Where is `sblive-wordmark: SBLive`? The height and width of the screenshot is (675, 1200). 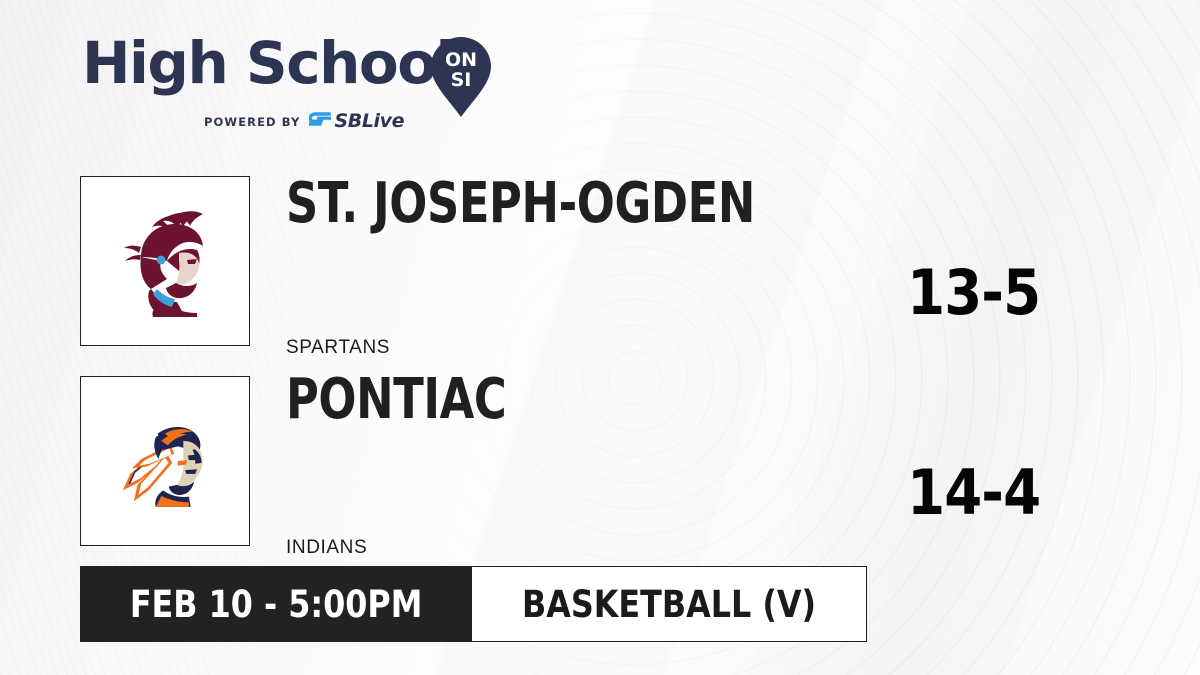 sblive-wordmark: SBLive is located at coordinates (369, 121).